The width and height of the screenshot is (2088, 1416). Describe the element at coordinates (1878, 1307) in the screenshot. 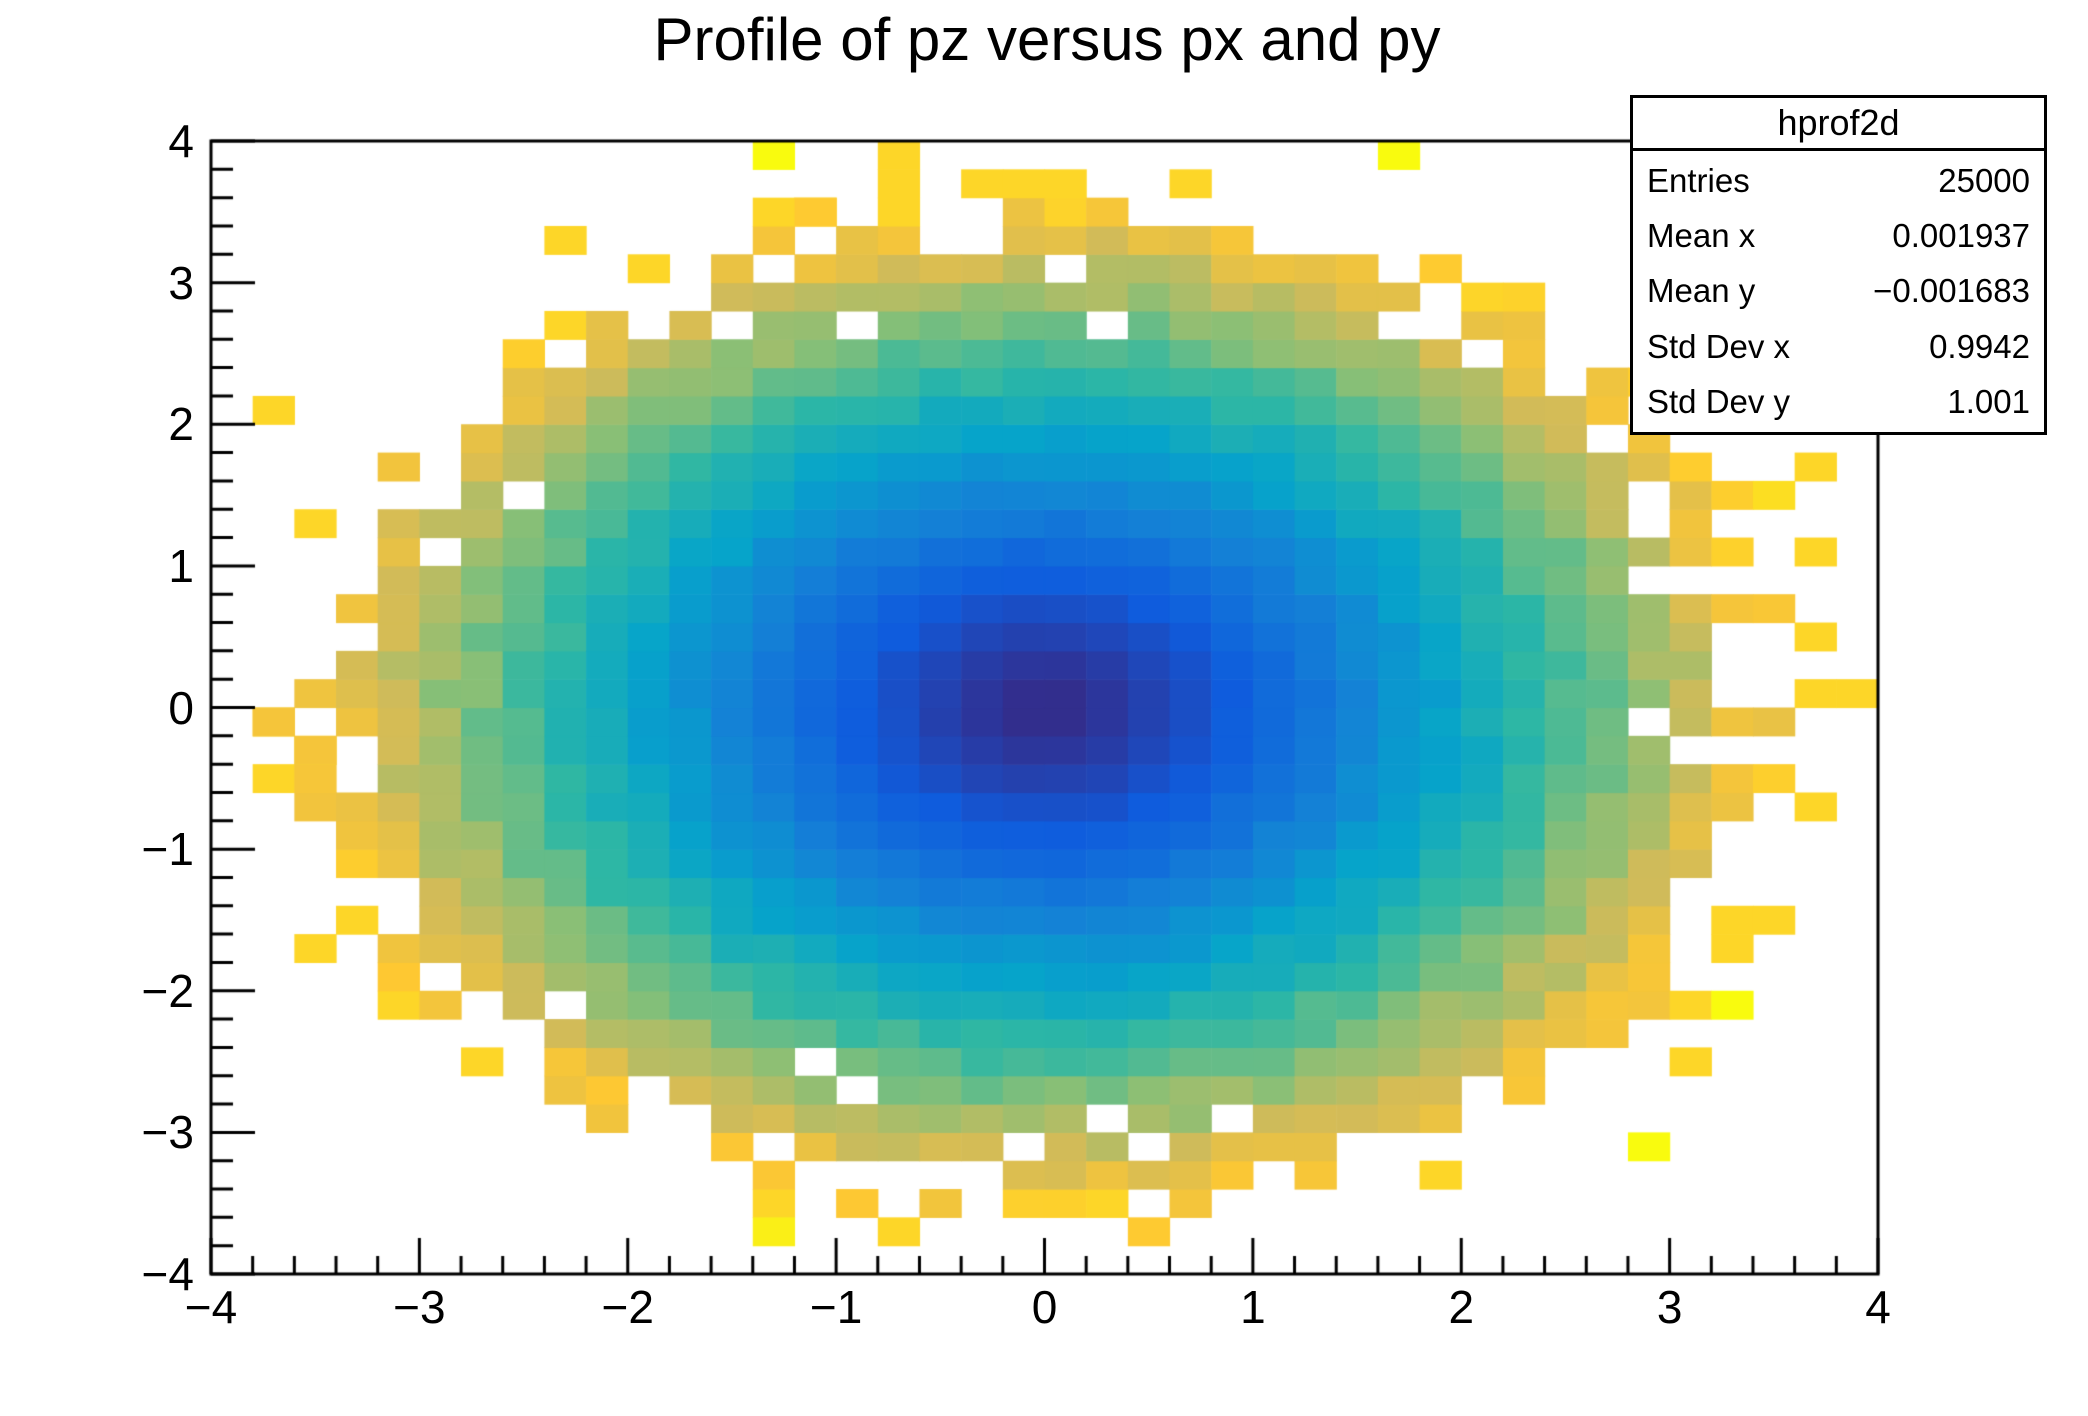

I see `x-tick-label: 4` at that location.